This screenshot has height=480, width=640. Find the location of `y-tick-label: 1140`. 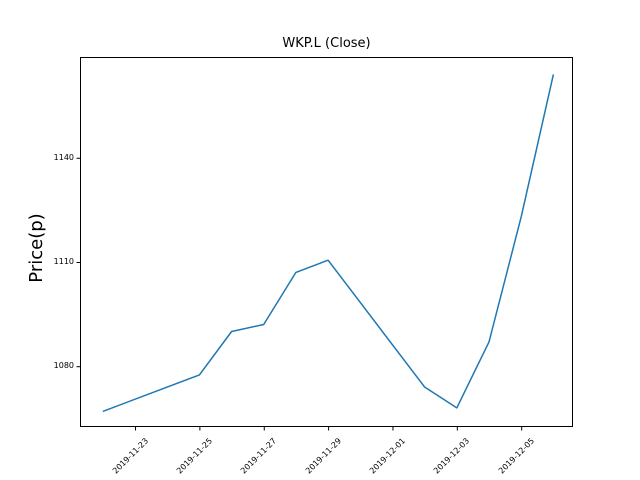

y-tick-label: 1140 is located at coordinates (63, 157).